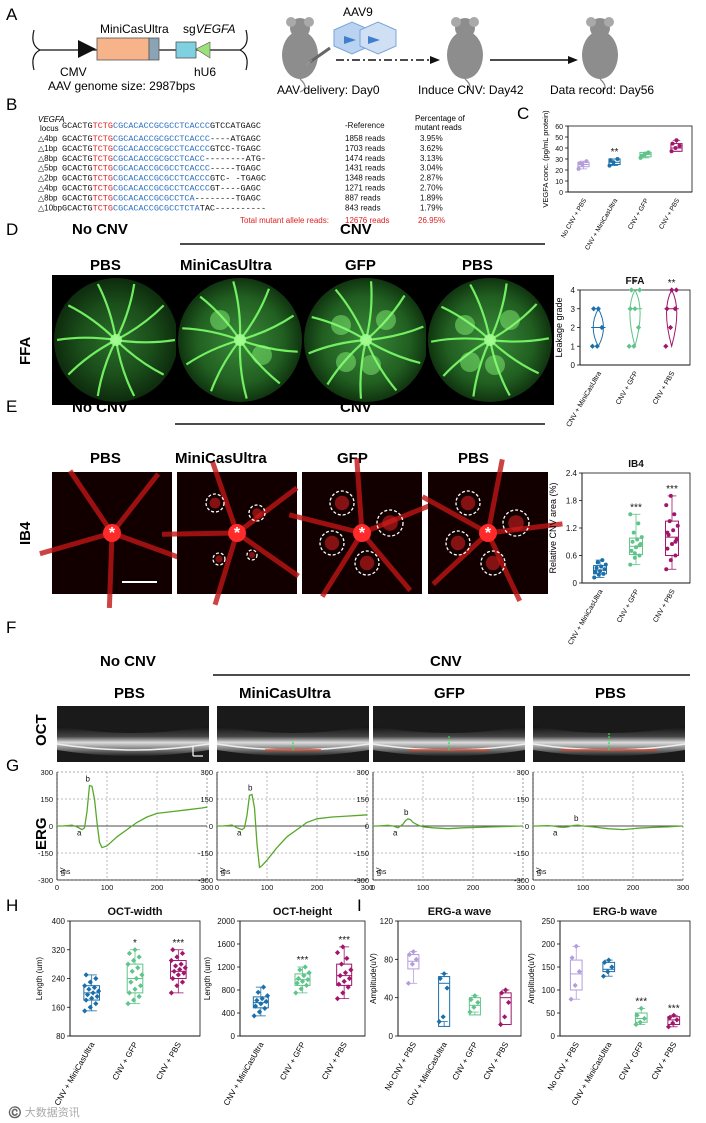 This screenshot has width=706, height=1123. What do you see at coordinates (250, 788) in the screenshot?
I see `erg-b-wave-label: b` at bounding box center [250, 788].